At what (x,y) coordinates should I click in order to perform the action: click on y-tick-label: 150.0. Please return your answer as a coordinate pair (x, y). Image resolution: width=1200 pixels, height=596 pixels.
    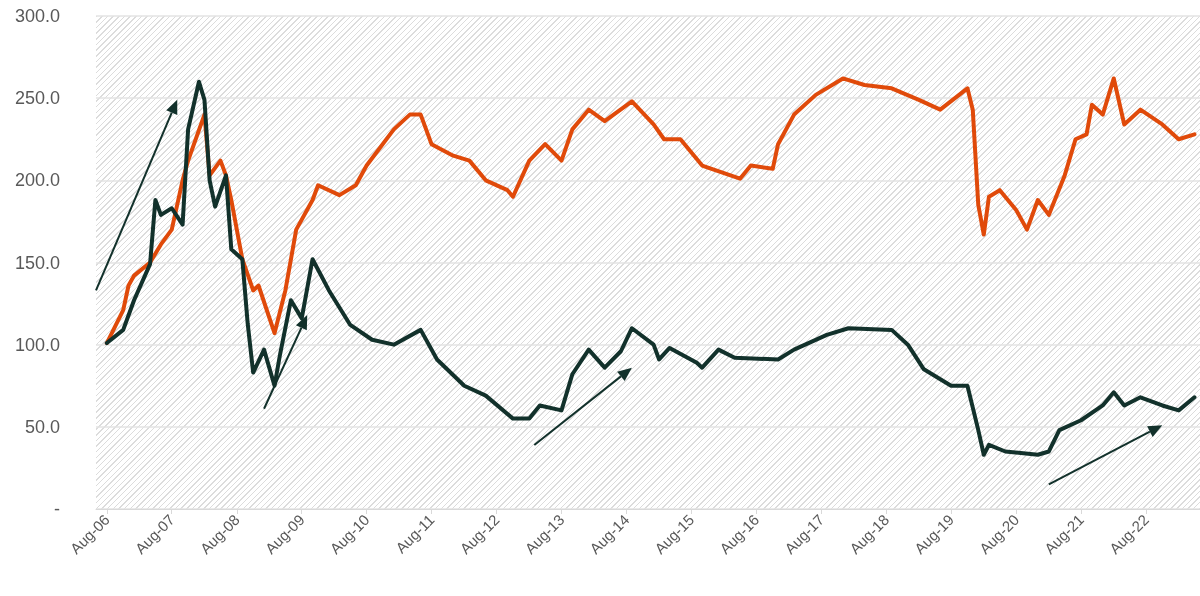
    Looking at the image, I should click on (37, 262).